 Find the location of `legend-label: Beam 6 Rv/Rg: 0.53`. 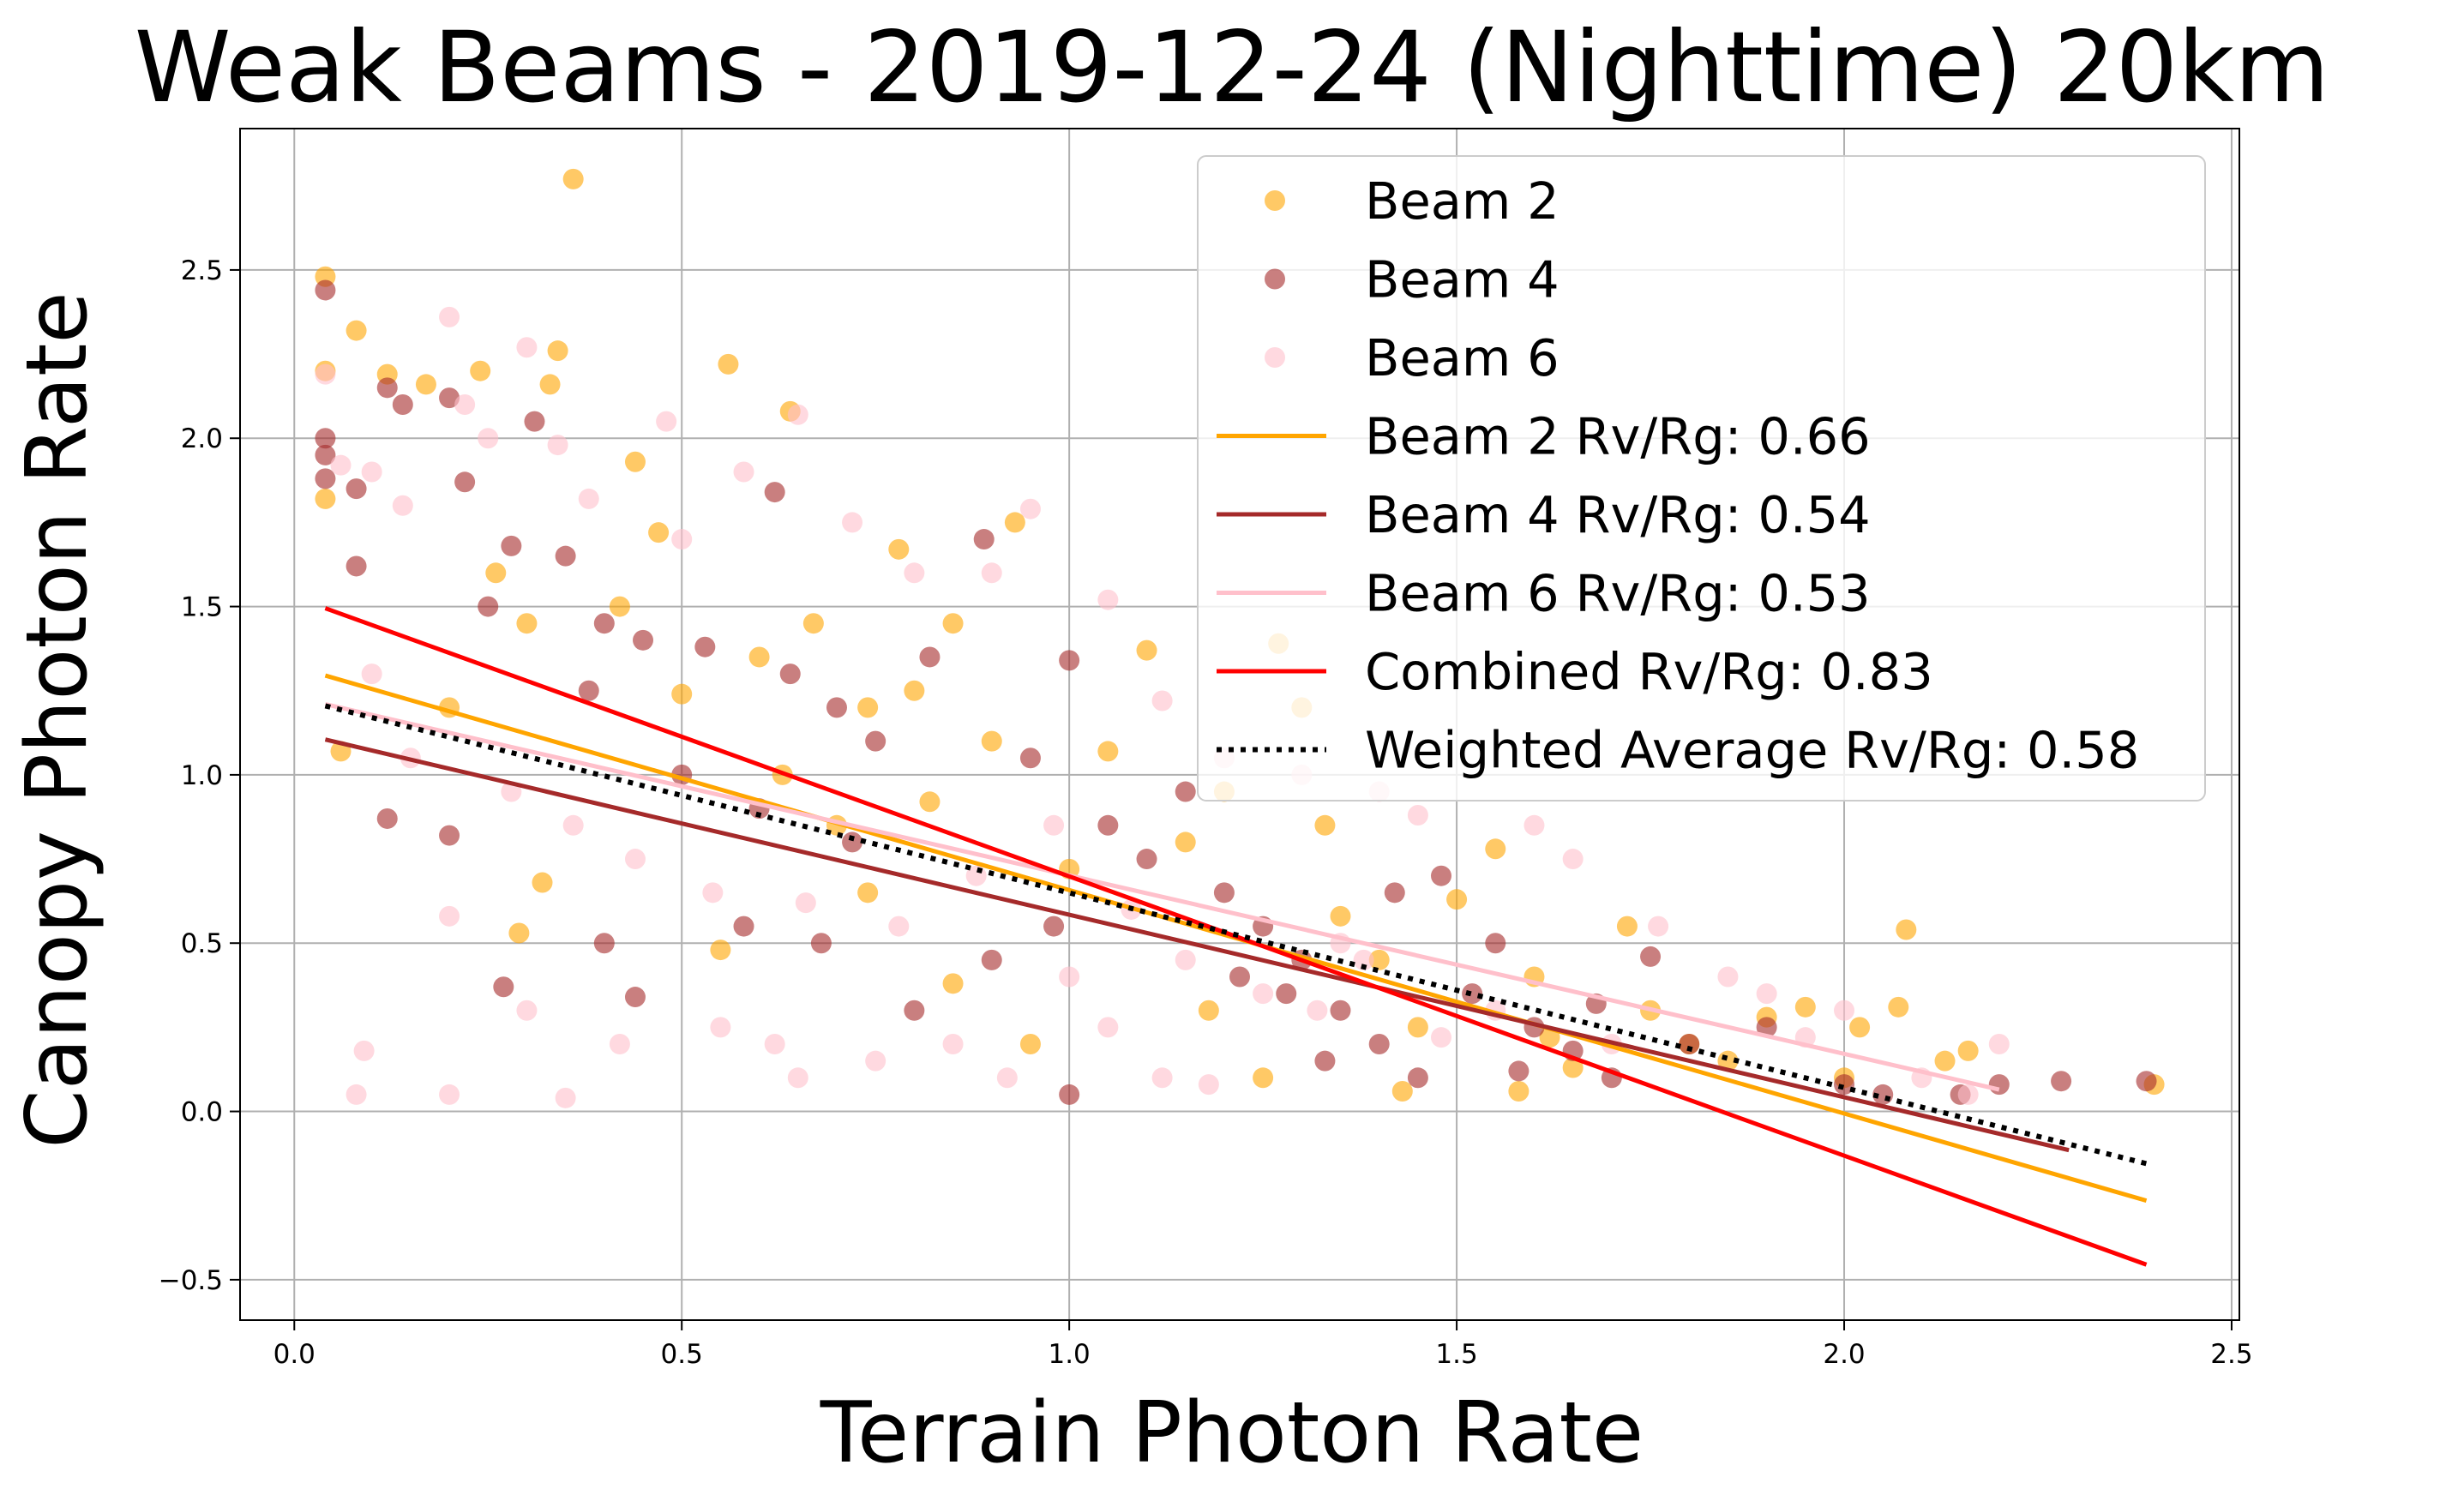

legend-label: Beam 6 Rv/Rg: 0.53 is located at coordinates (1618, 593).